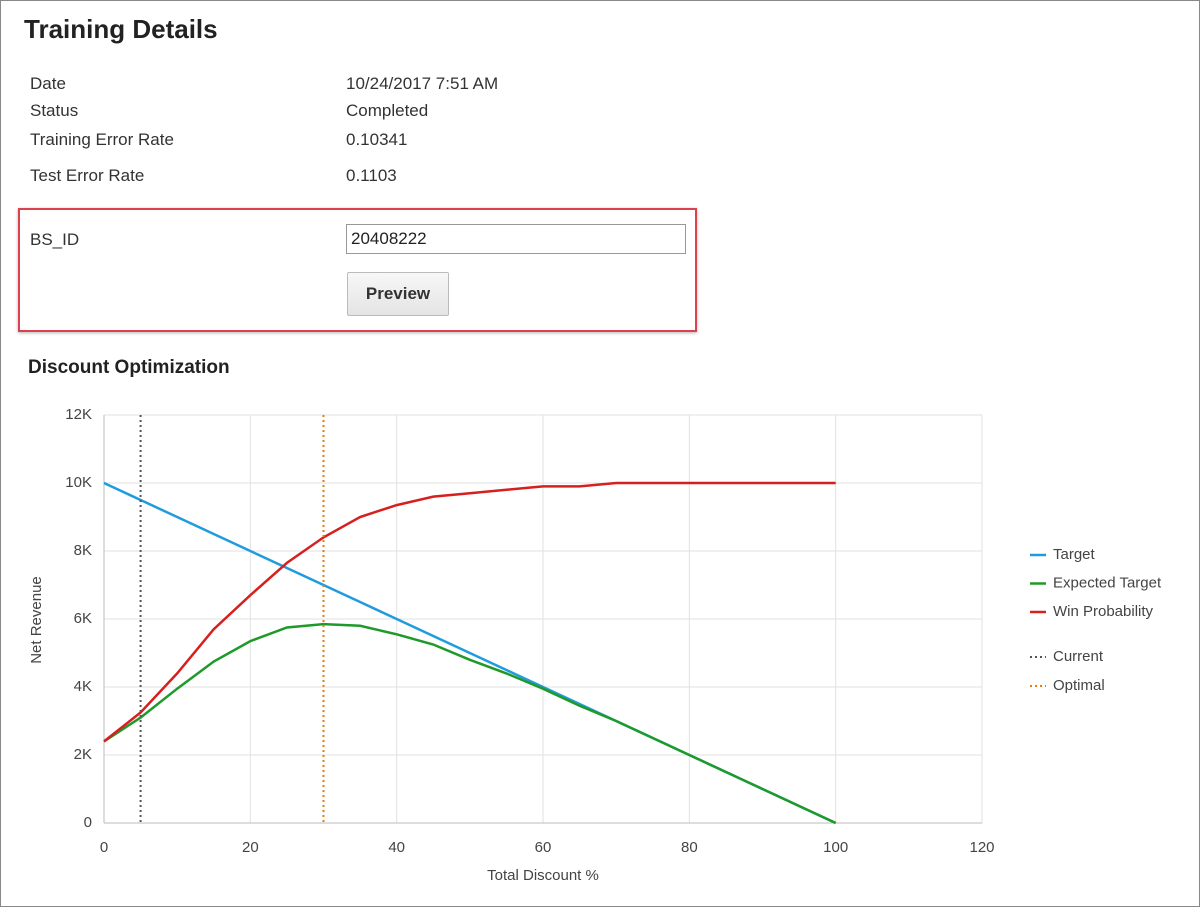  Describe the element at coordinates (689, 847) in the screenshot. I see `x-tick-label: 80` at that location.